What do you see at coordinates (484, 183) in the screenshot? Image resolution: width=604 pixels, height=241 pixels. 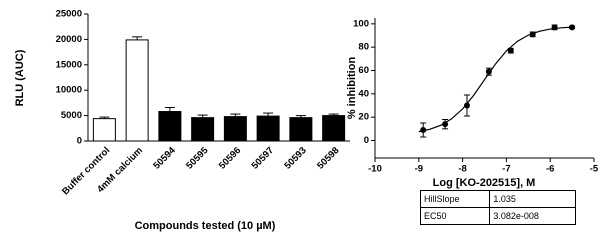 I see `x-axis-title: Log [KO-202515], M` at bounding box center [484, 183].